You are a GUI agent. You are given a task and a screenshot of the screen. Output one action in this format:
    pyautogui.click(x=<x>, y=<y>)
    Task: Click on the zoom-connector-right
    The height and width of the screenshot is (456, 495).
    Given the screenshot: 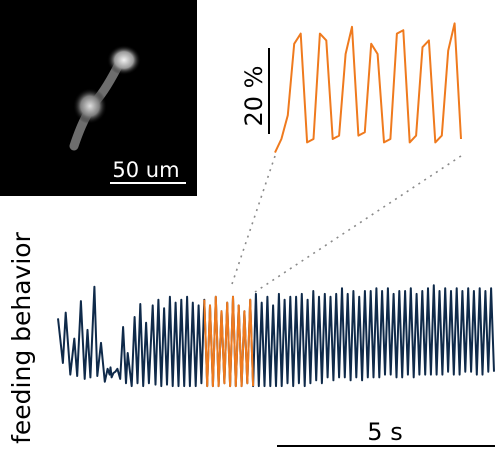 What is the action you would take?
    pyautogui.click(x=358, y=224)
    